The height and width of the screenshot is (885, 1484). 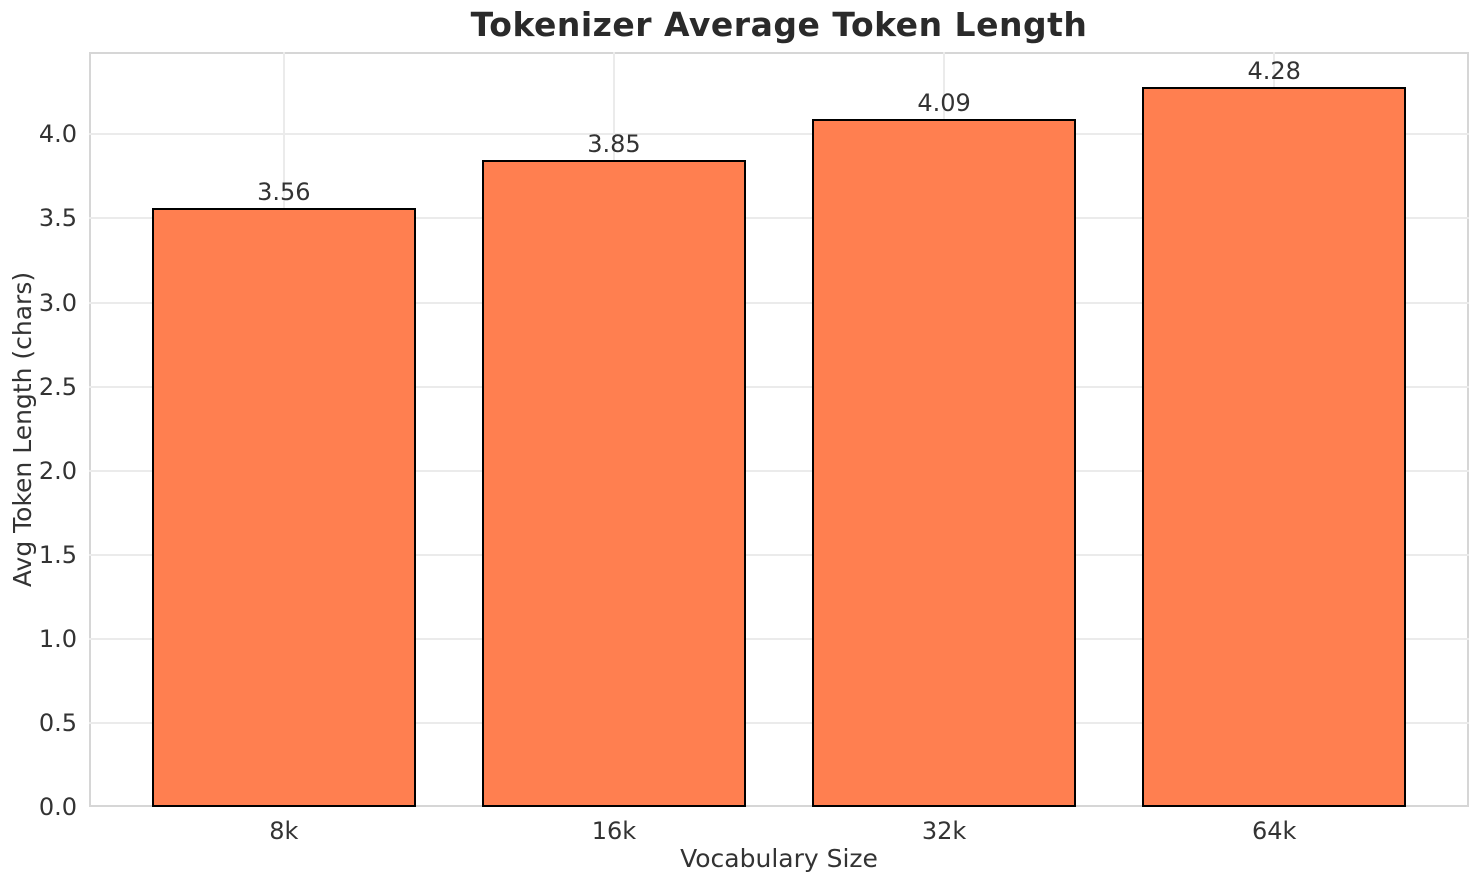 What do you see at coordinates (779, 24) in the screenshot?
I see `chart-title: Tokenizer Average Token Length` at bounding box center [779, 24].